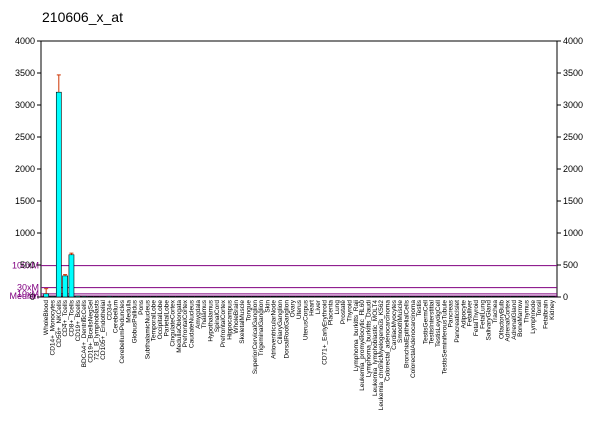 Image resolution: width=600 pixels, height=434 pixels. What do you see at coordinates (482, 314) in the screenshot?
I see `x-tick-label: FetalLung` at bounding box center [482, 314].